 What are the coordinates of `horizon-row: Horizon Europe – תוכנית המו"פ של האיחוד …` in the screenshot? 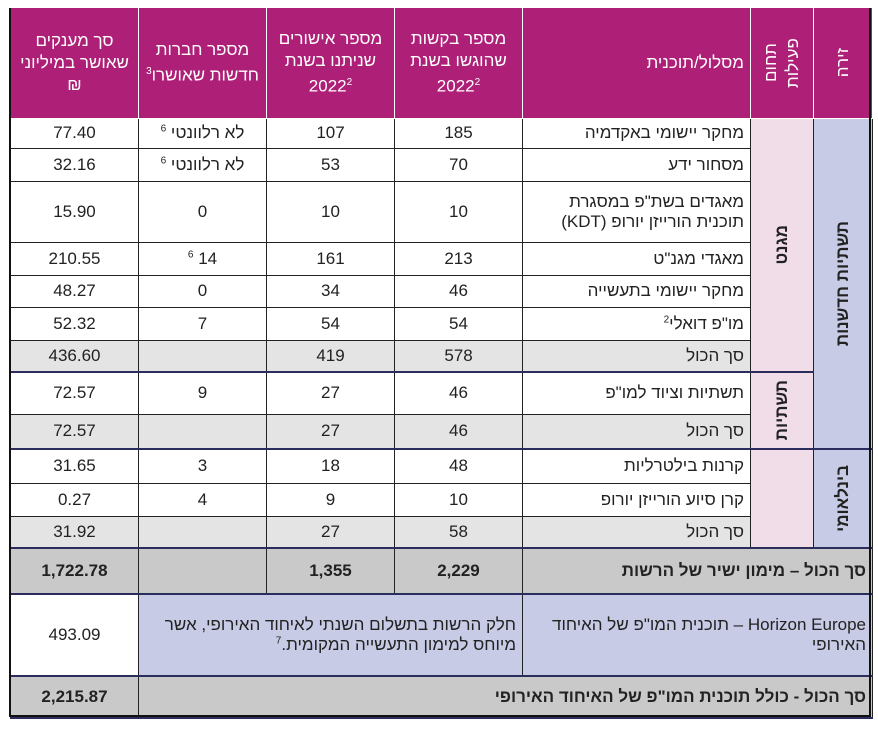 It's located at (441, 635).